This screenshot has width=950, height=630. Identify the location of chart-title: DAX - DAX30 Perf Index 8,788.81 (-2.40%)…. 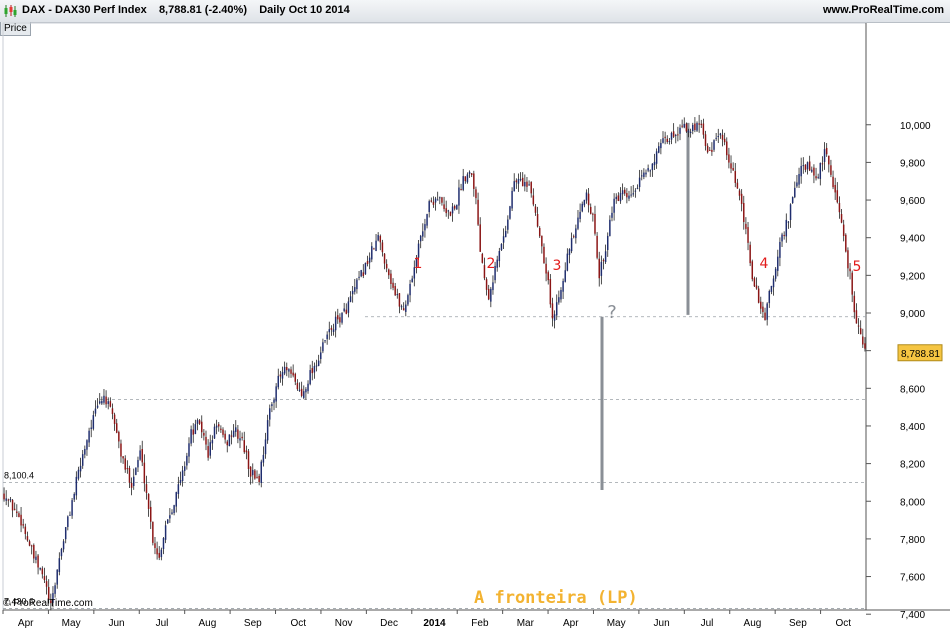
(186, 10).